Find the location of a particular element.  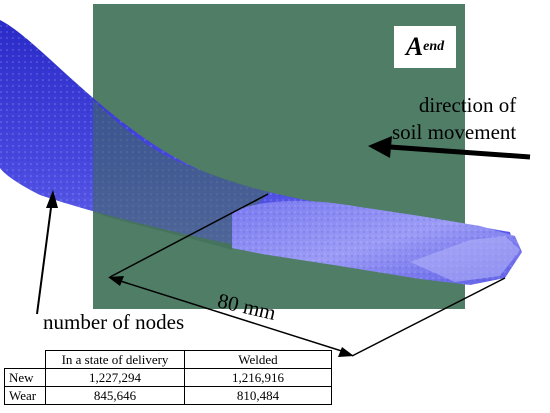

table-header-row: In a state of delivery Welded is located at coordinates (168, 359).